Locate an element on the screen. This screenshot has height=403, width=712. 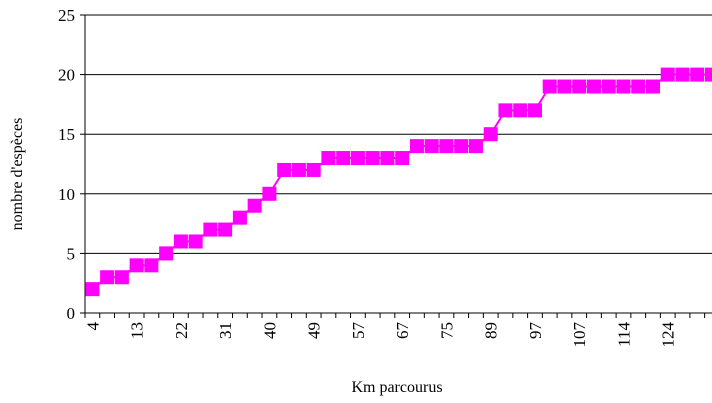
x-tick-label: 4 is located at coordinates (92, 326).